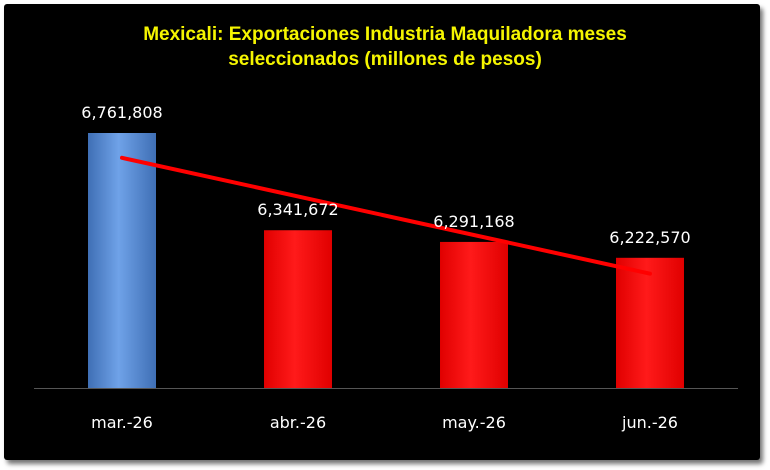 This screenshot has height=470, width=770. I want to click on value-label-mar.-26: 6,761,808, so click(121, 112).